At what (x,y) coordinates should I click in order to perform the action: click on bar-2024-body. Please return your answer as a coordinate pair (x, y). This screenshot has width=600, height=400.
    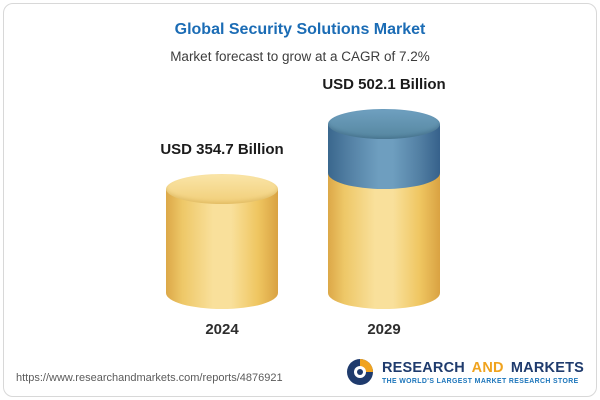
    Looking at the image, I should click on (222, 249).